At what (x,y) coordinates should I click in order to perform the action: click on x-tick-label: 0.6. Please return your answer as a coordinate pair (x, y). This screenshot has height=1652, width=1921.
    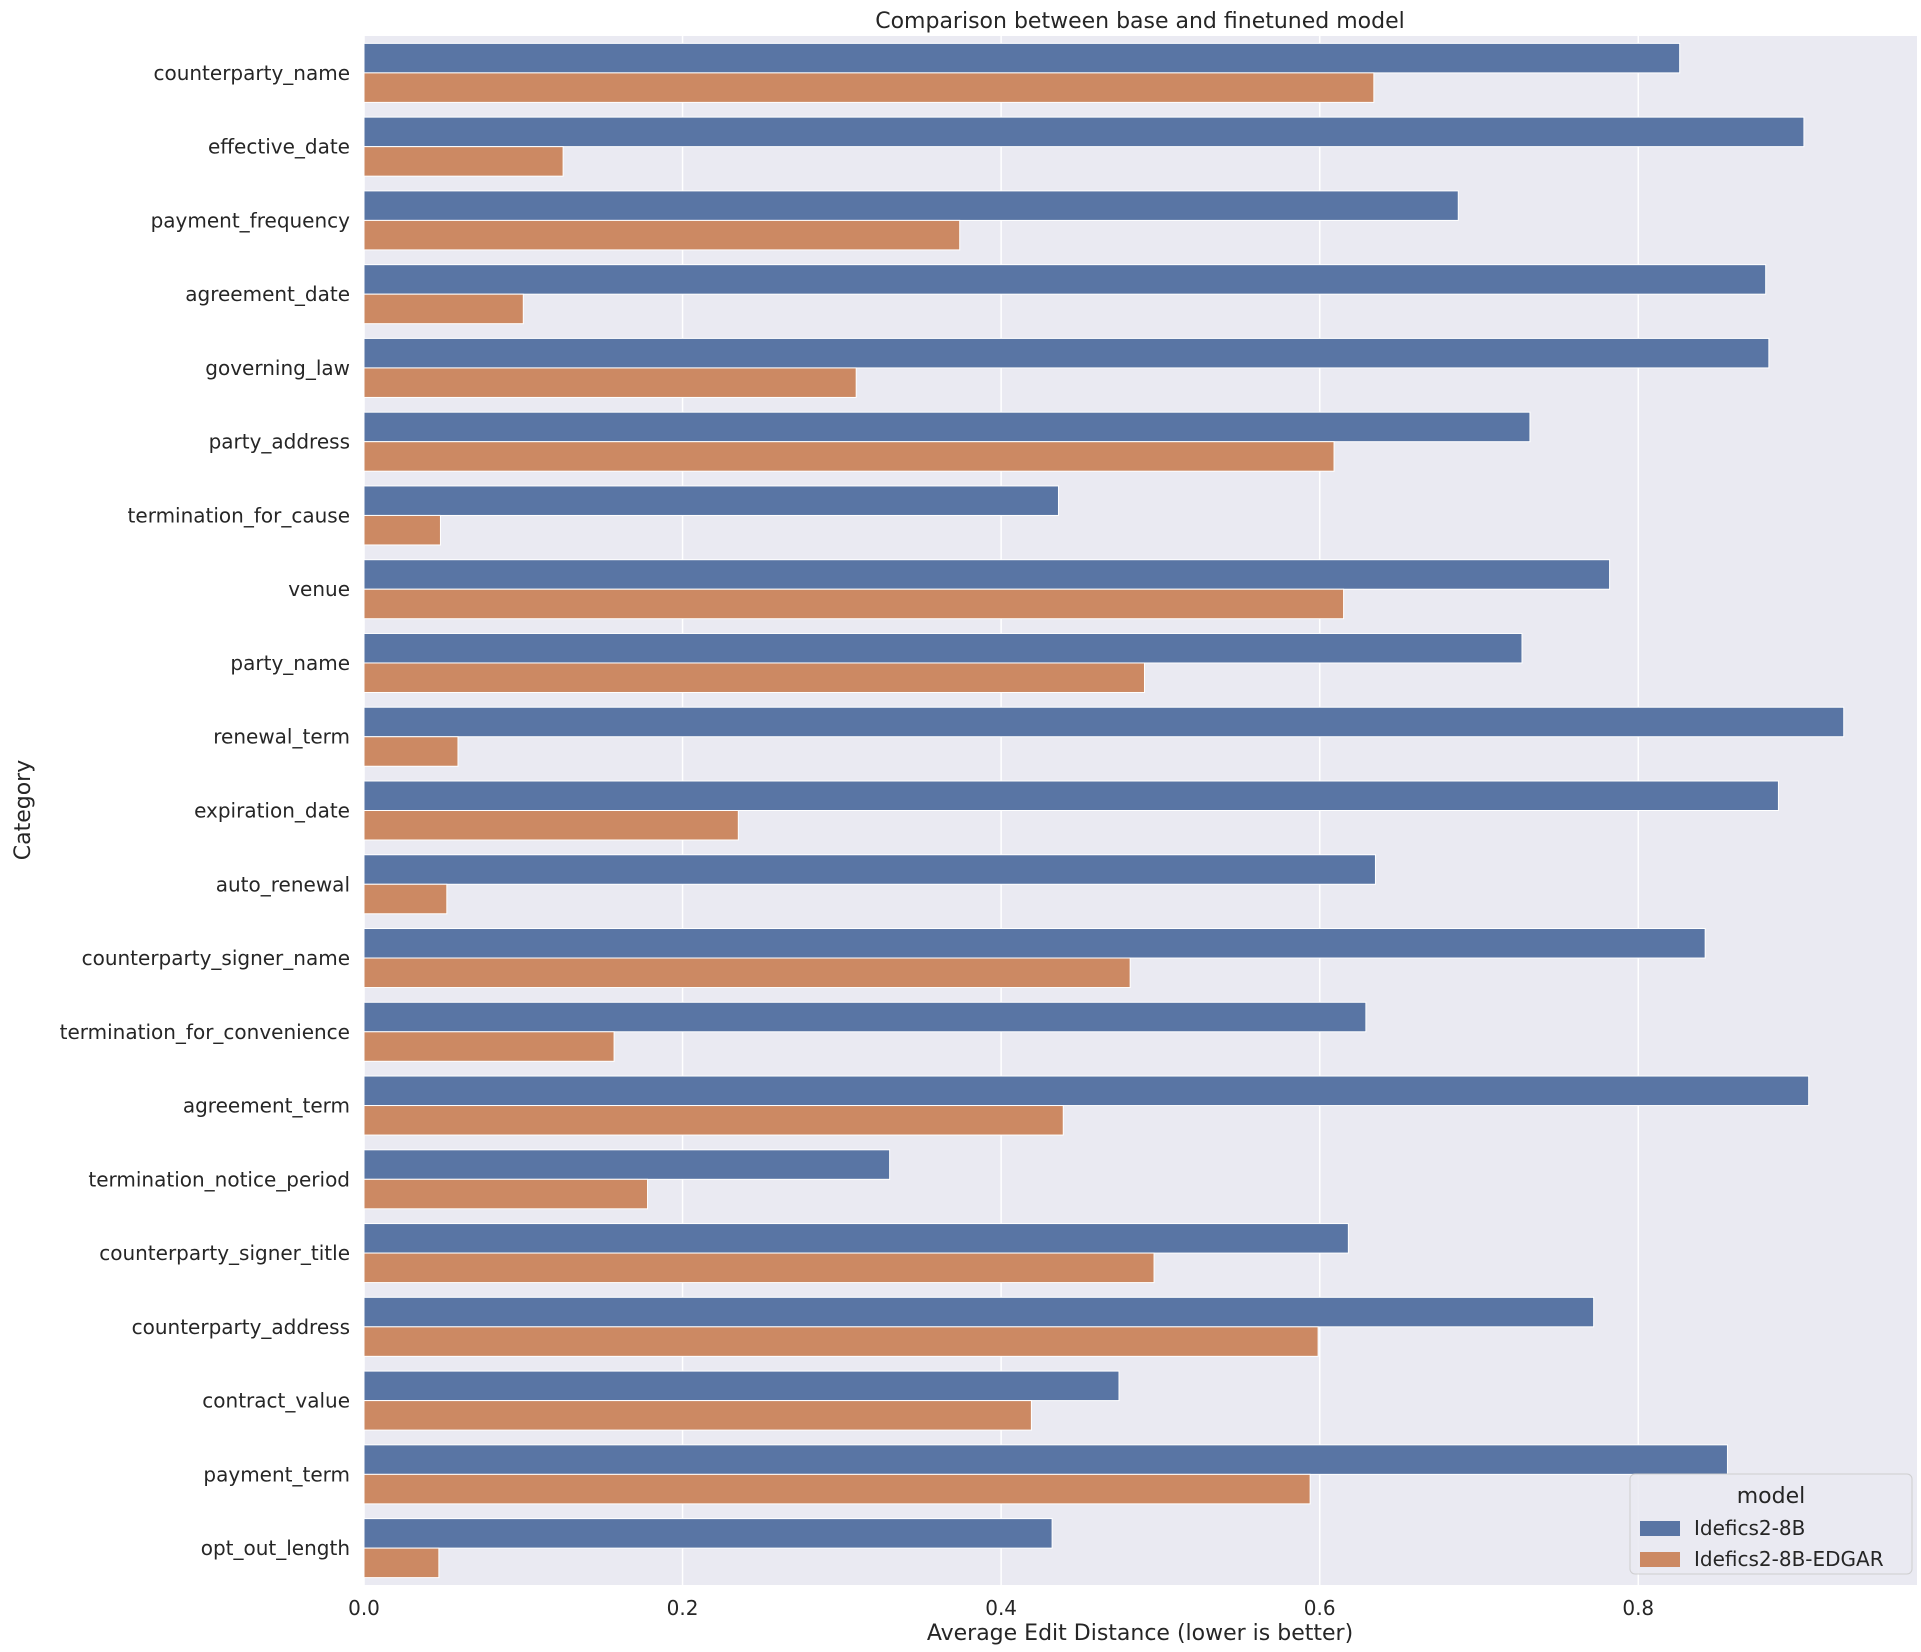
    Looking at the image, I should click on (1320, 1608).